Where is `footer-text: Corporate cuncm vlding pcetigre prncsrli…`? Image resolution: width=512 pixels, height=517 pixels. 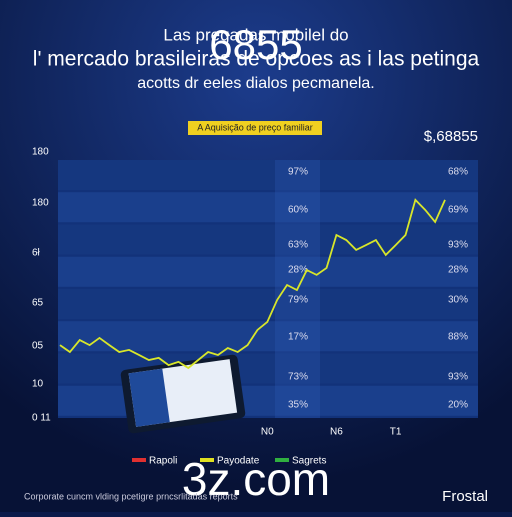 footer-text: Corporate cuncm vlding pcetigre prncsrli… is located at coordinates (131, 496).